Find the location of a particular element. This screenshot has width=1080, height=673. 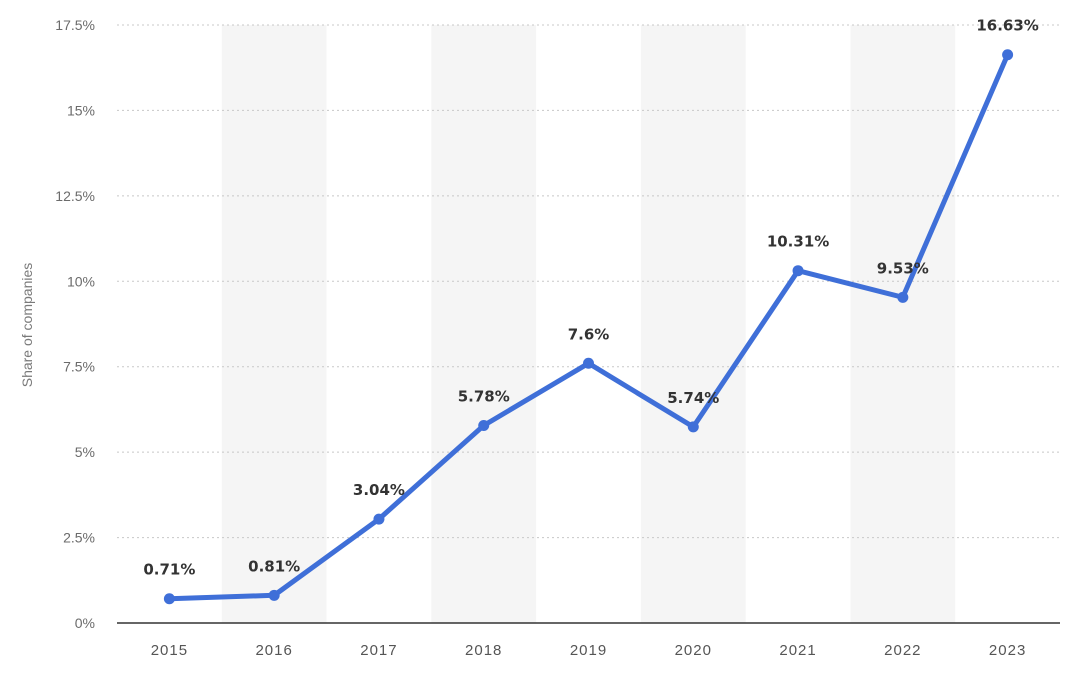

y-tick-label: 15% is located at coordinates (81, 110).